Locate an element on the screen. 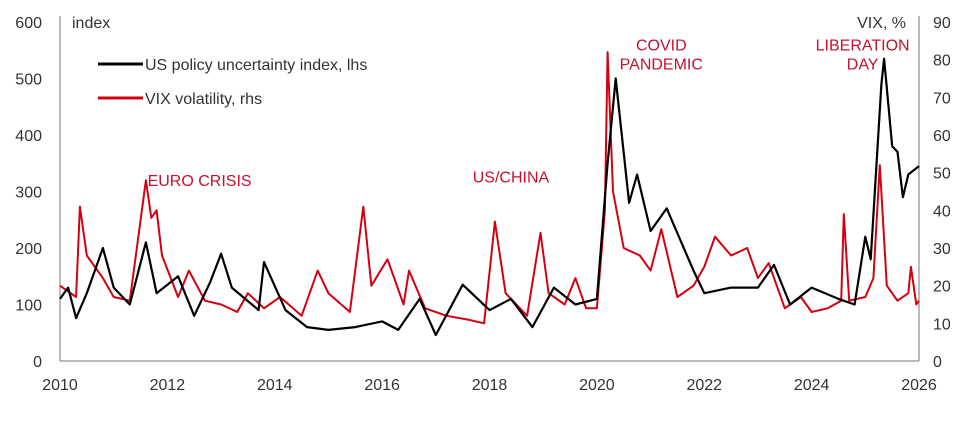 The height and width of the screenshot is (423, 978). left-tick-label: 0 is located at coordinates (37, 362).